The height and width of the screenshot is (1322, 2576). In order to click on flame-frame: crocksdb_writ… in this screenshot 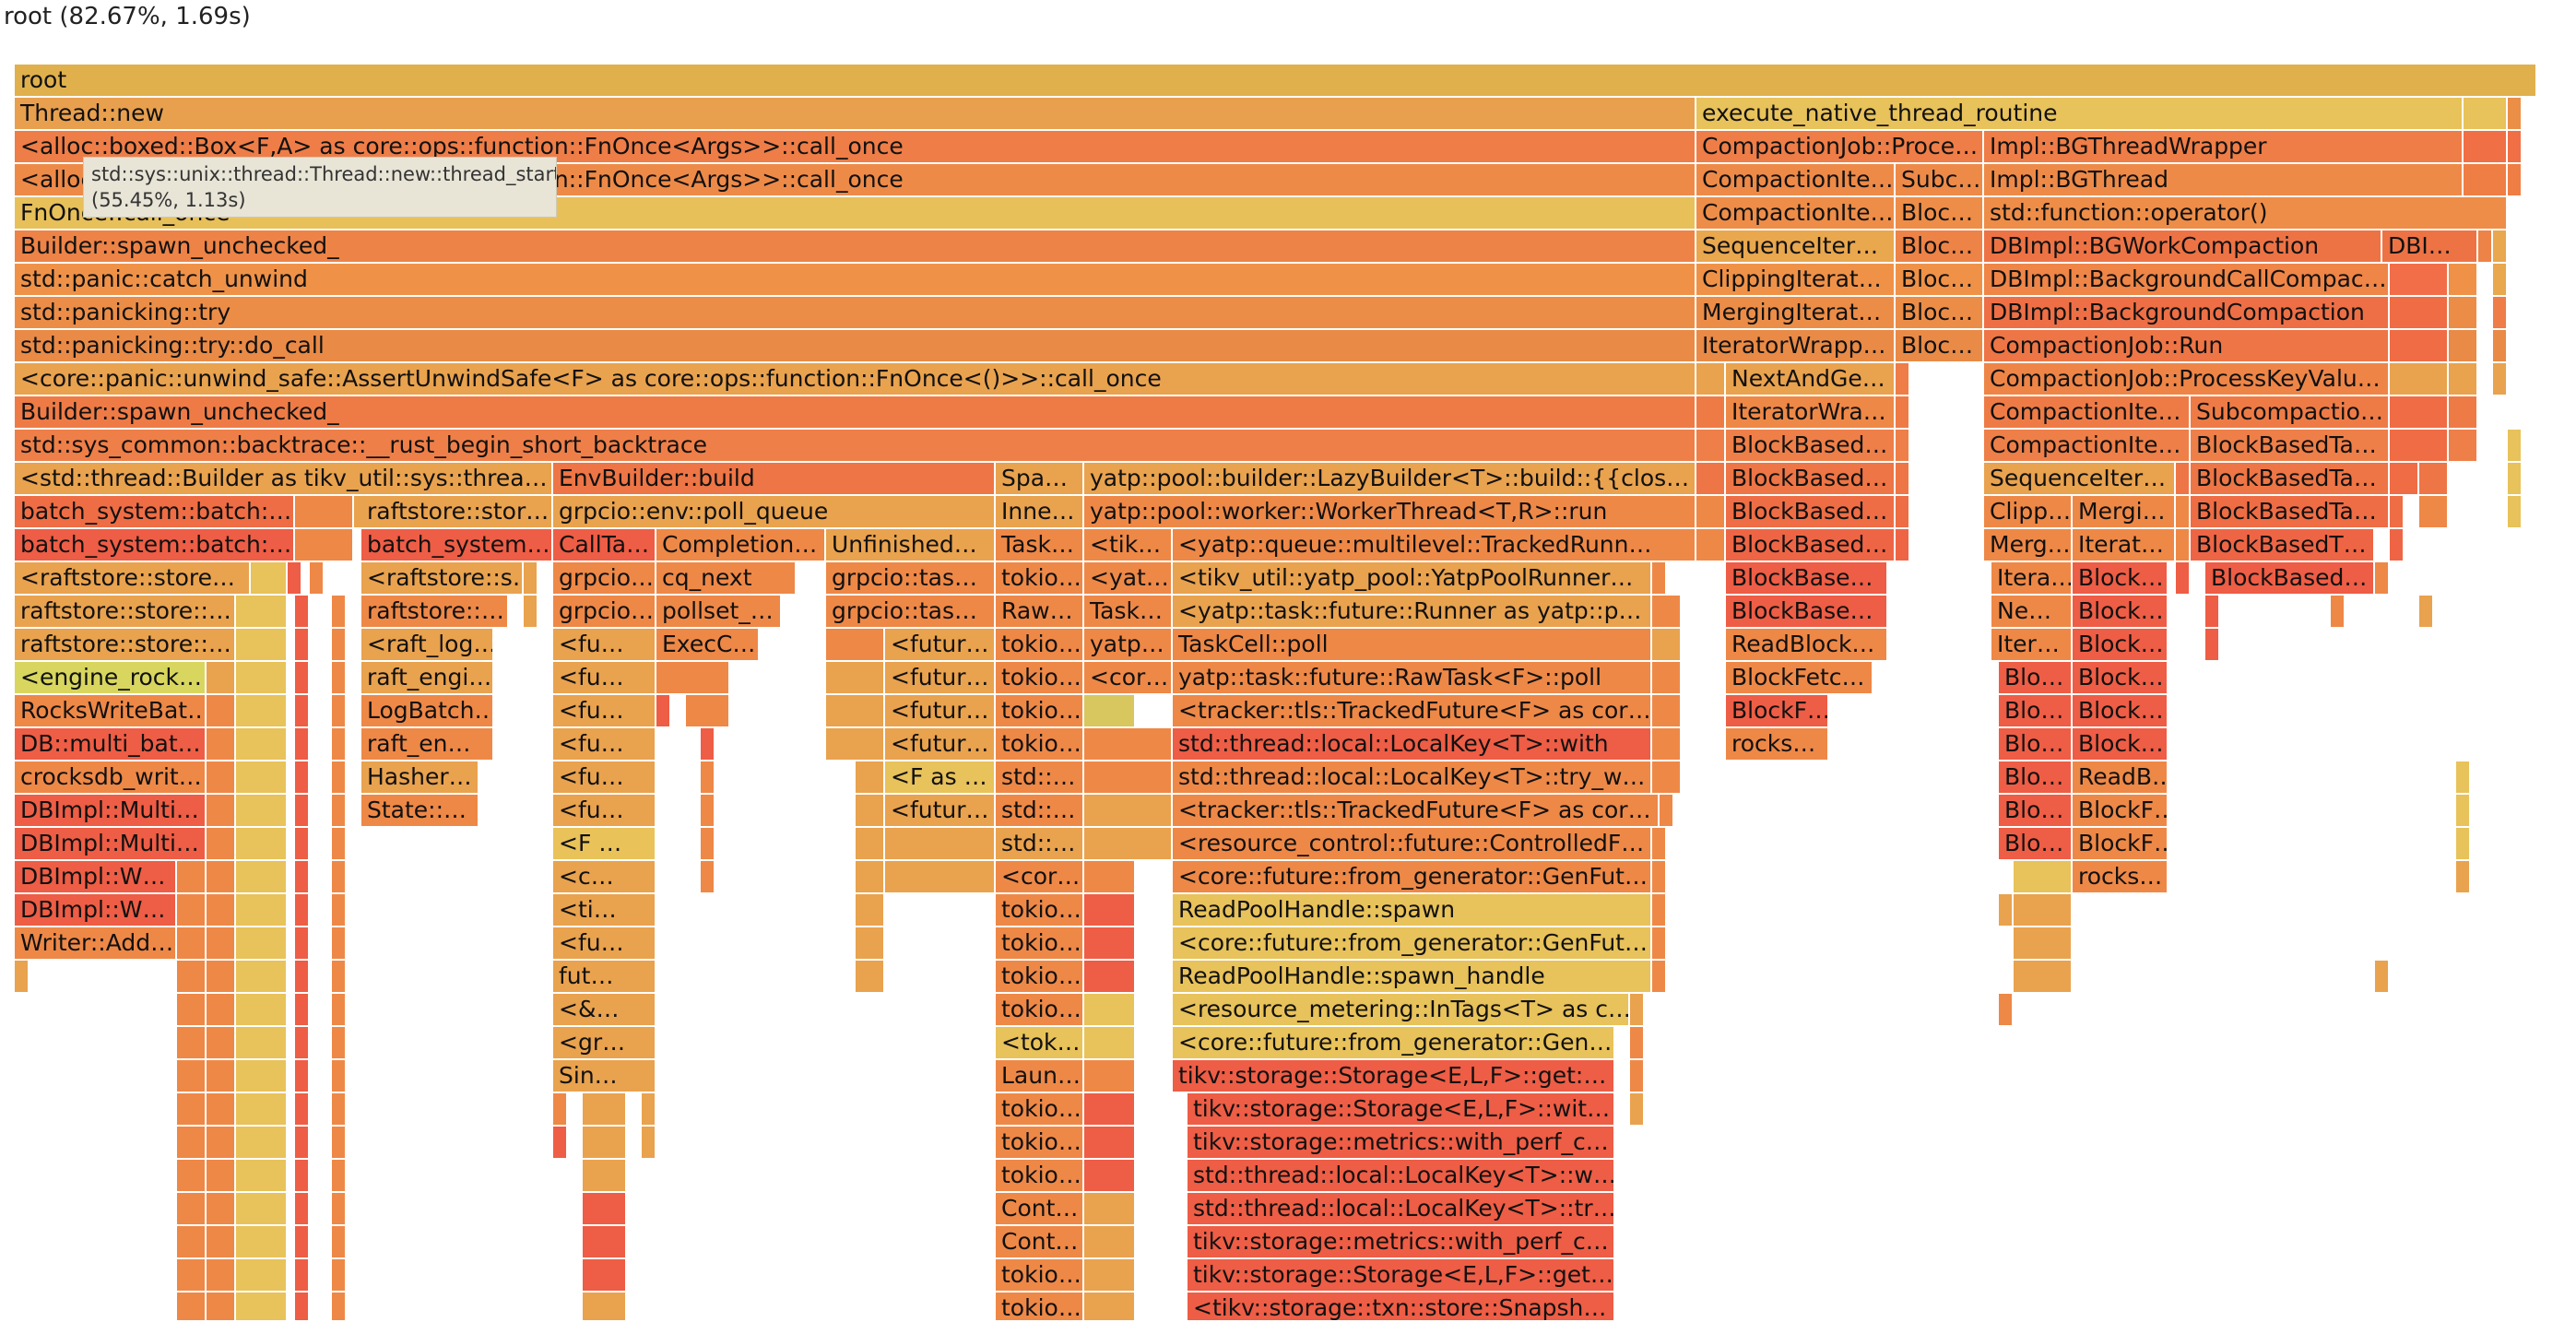, I will do `click(111, 778)`.